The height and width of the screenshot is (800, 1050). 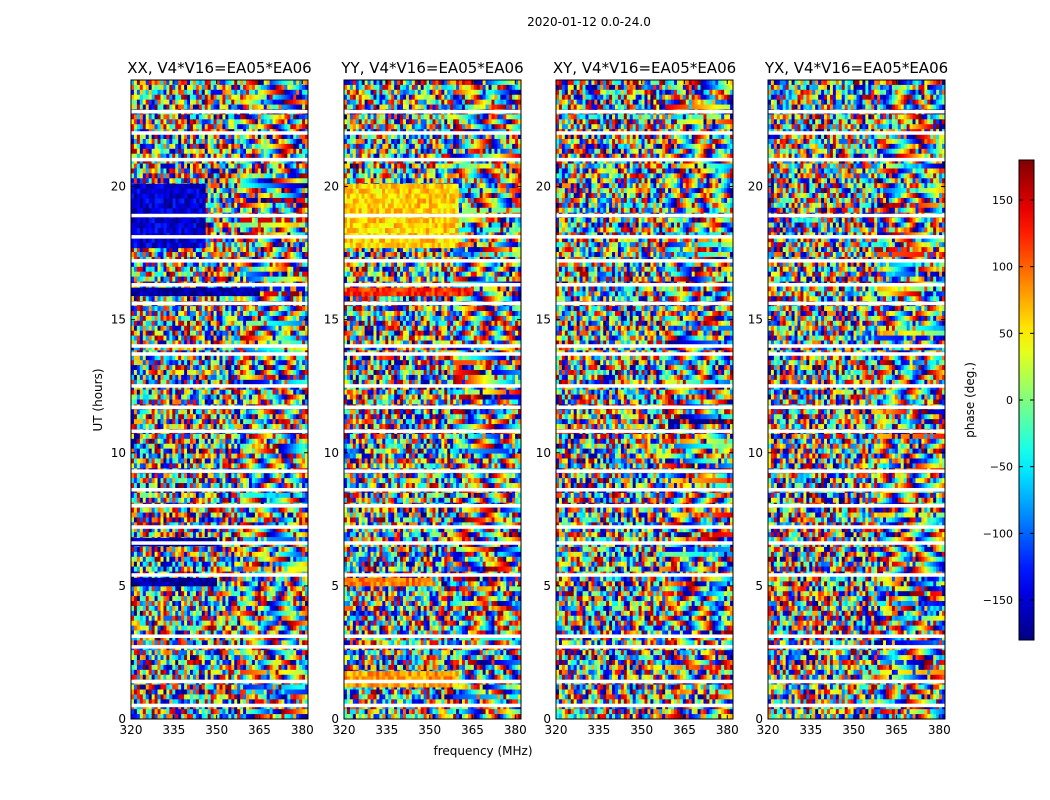 What do you see at coordinates (727, 730) in the screenshot?
I see `x-tick-label: 380` at bounding box center [727, 730].